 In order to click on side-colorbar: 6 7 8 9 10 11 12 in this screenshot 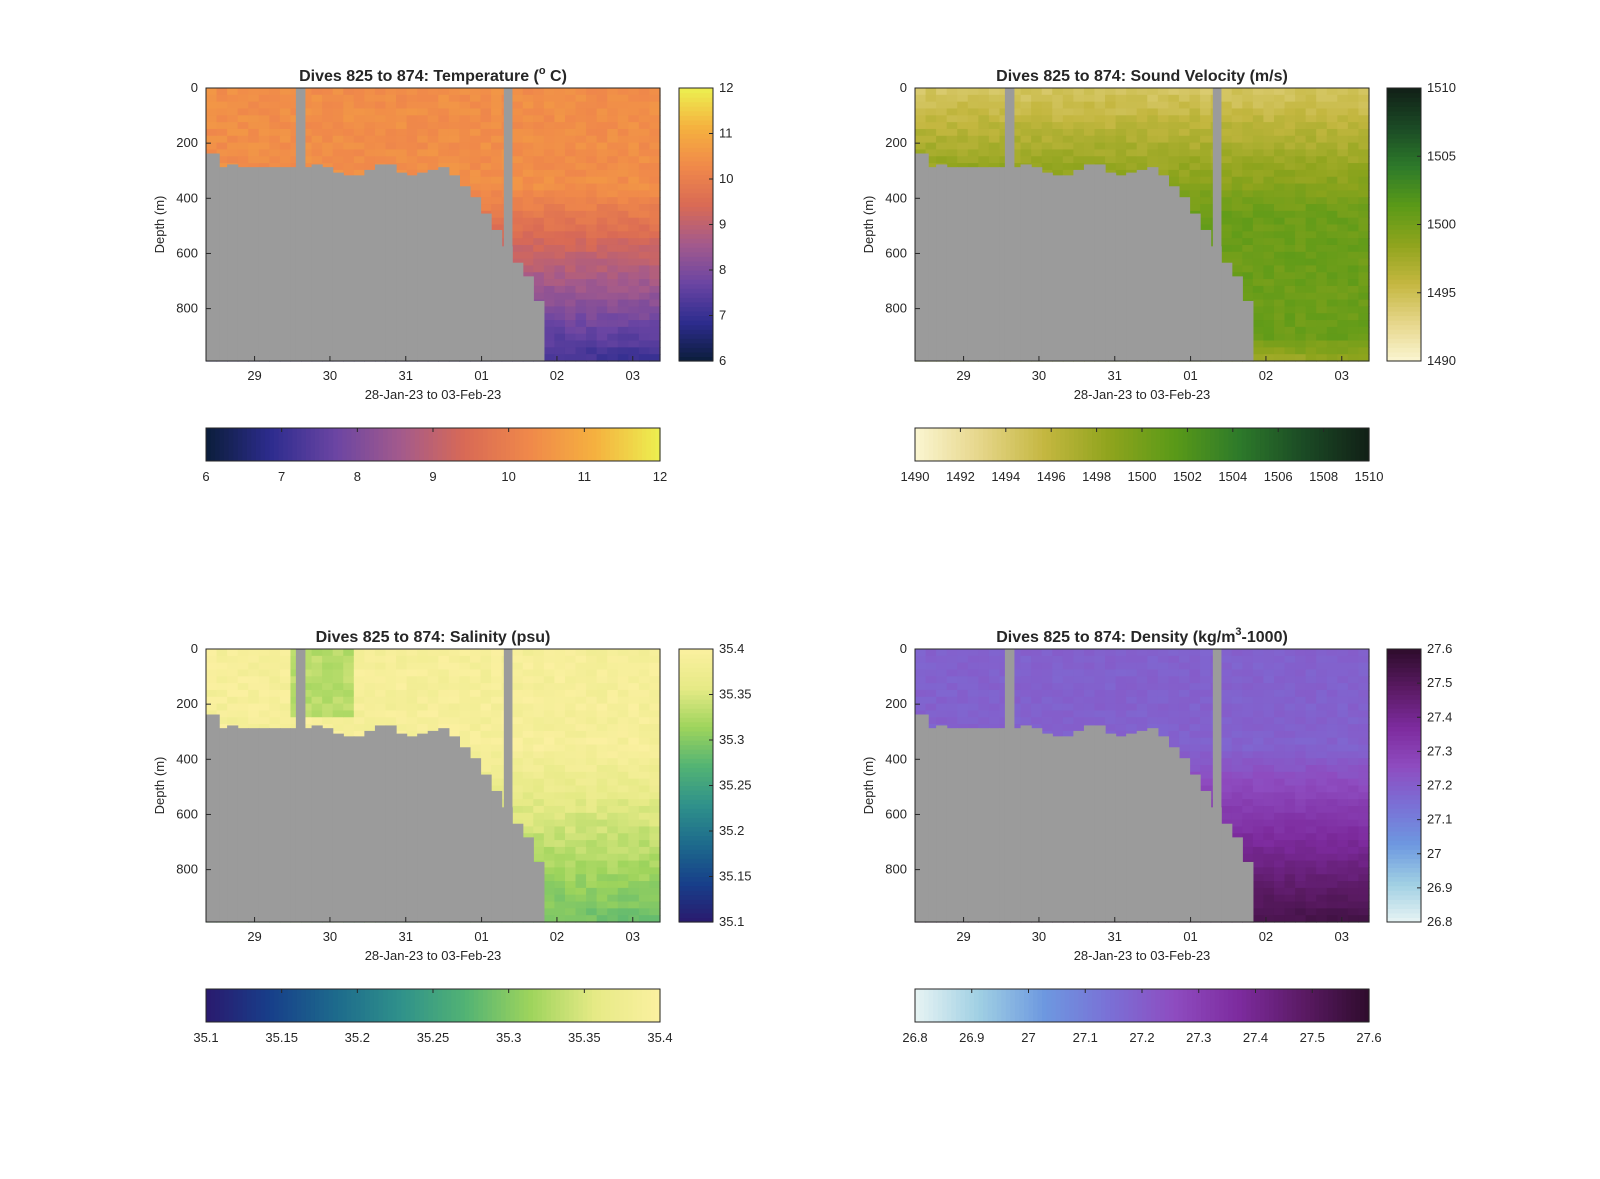, I will do `click(705, 224)`.